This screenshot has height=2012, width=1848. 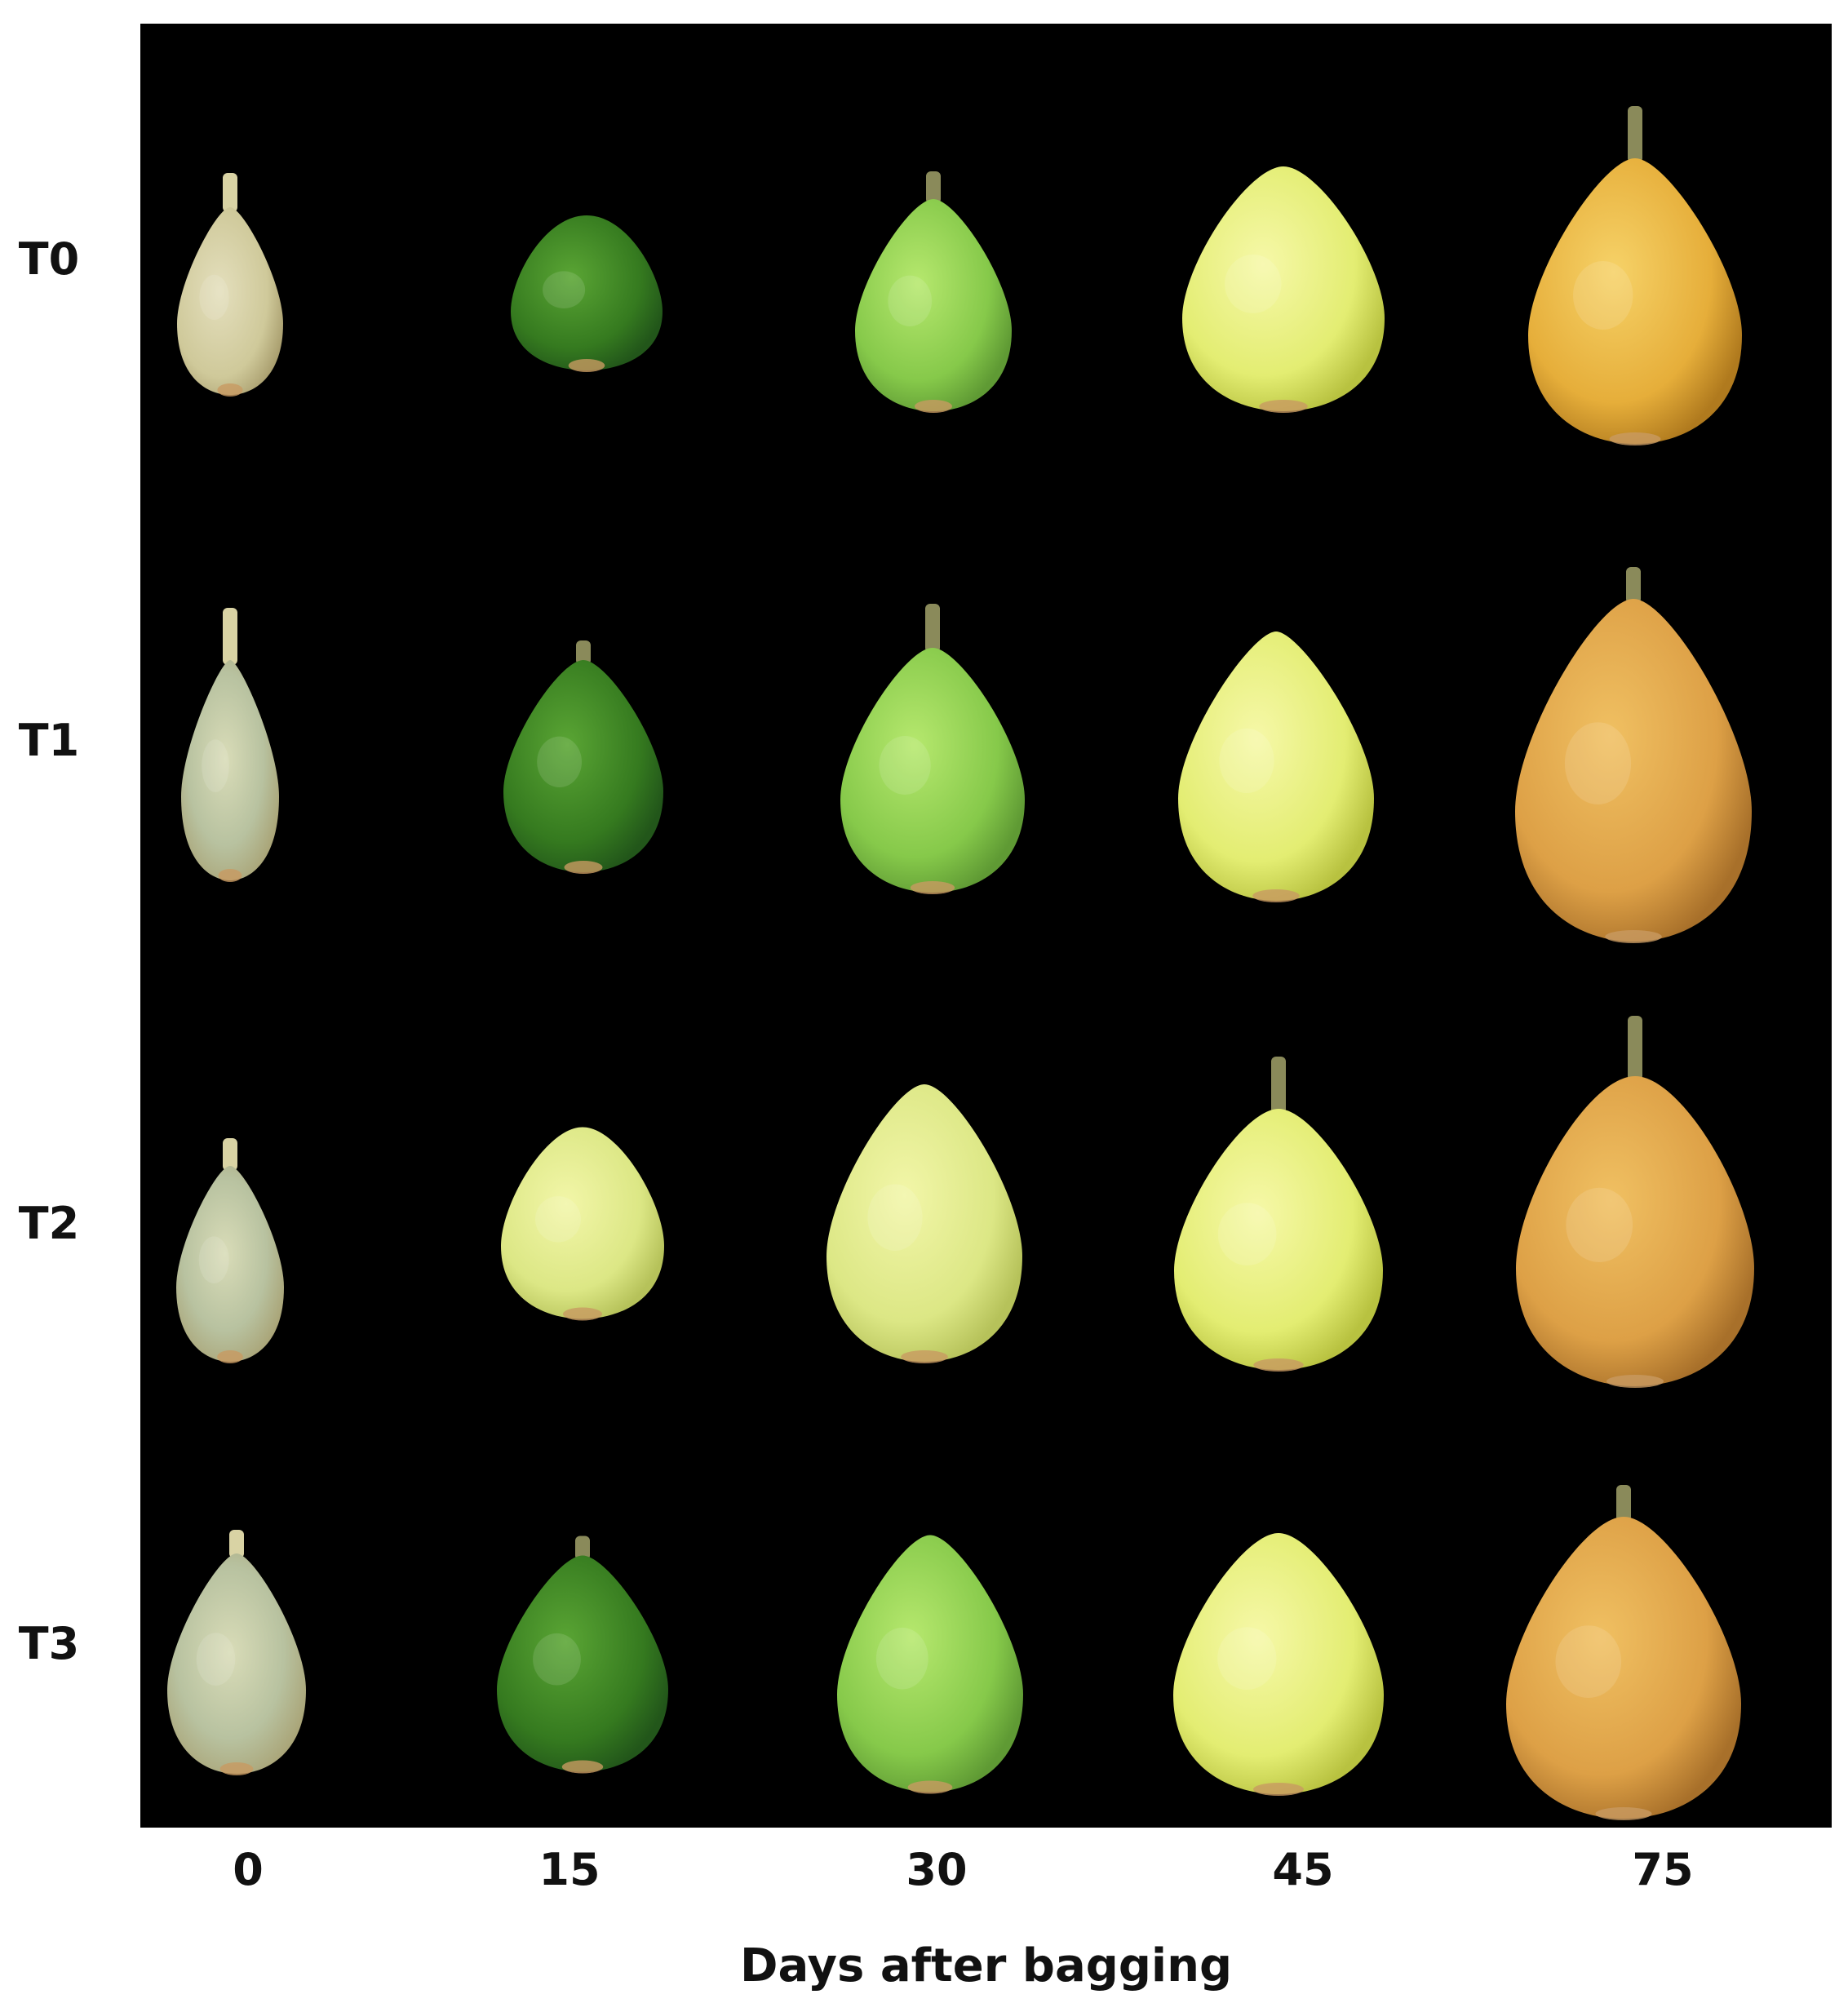 I want to click on col-label-day-45: 45, so click(x=1303, y=1869).